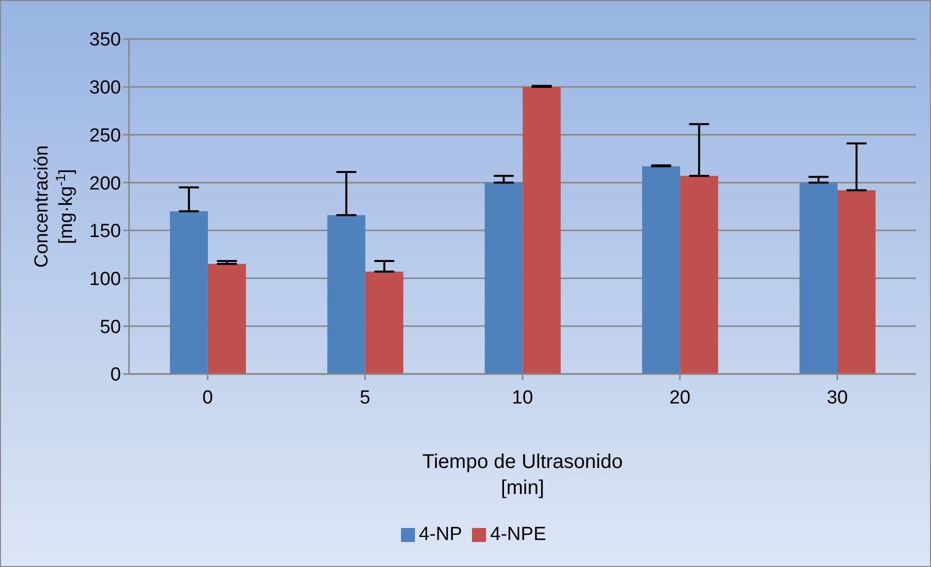 This screenshot has width=931, height=567. What do you see at coordinates (837, 397) in the screenshot?
I see `x-tick-label: 30` at bounding box center [837, 397].